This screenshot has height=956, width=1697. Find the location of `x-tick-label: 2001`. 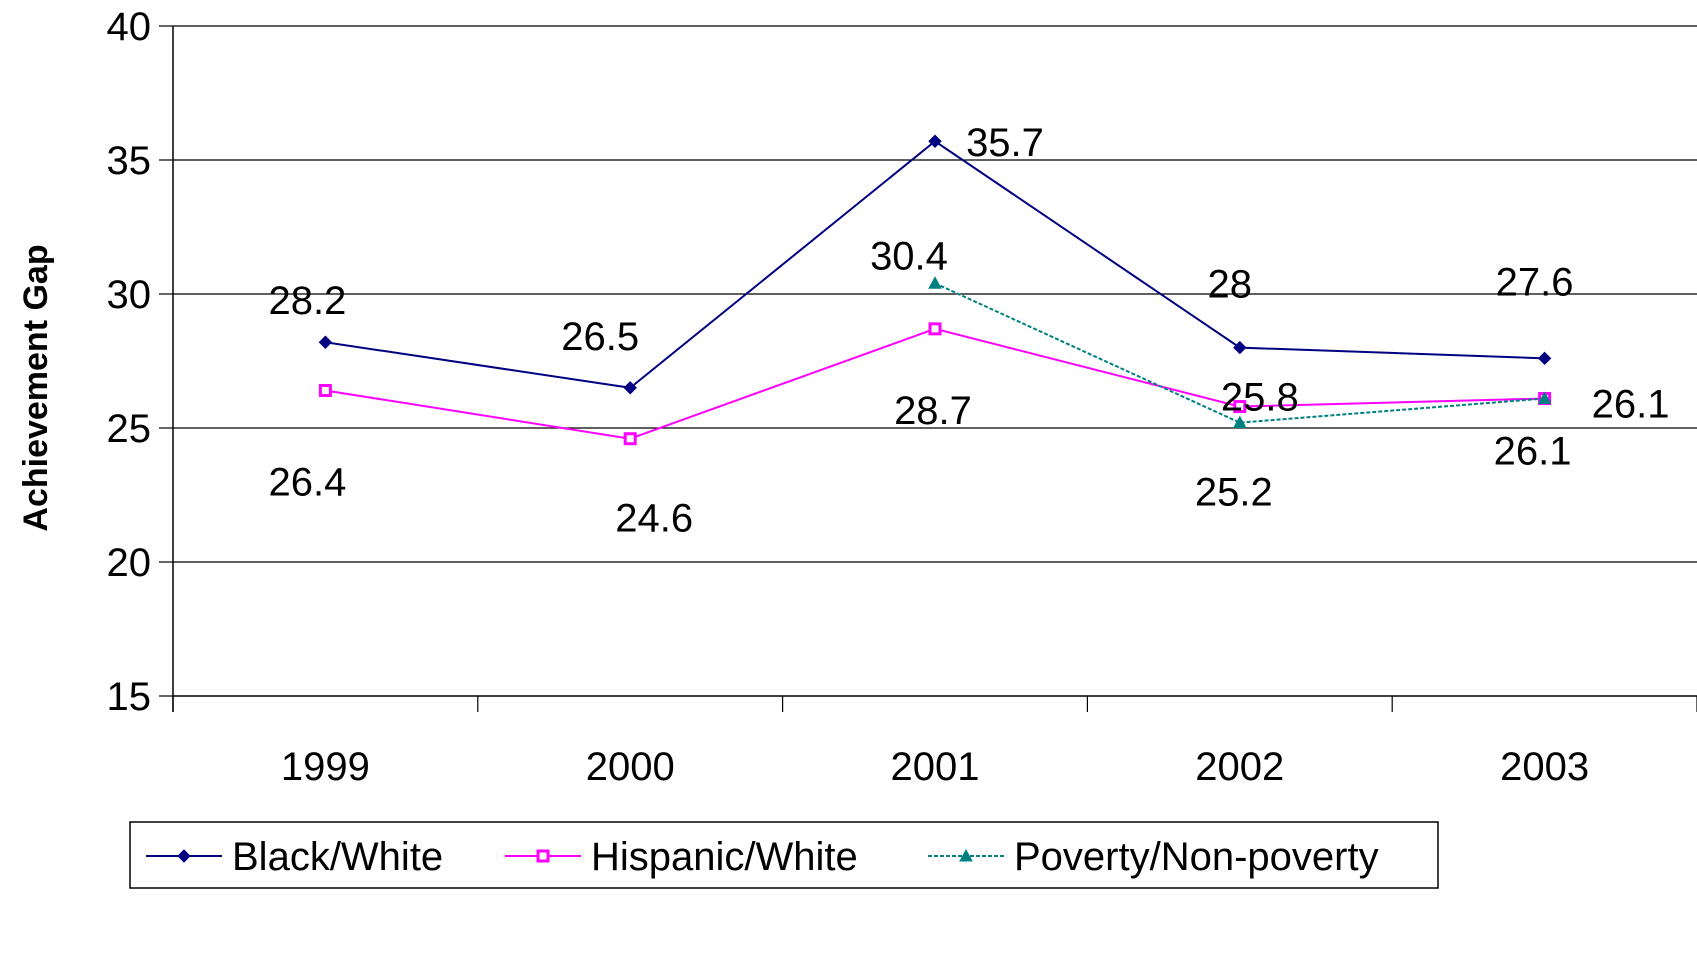

x-tick-label: 2001 is located at coordinates (935, 767).